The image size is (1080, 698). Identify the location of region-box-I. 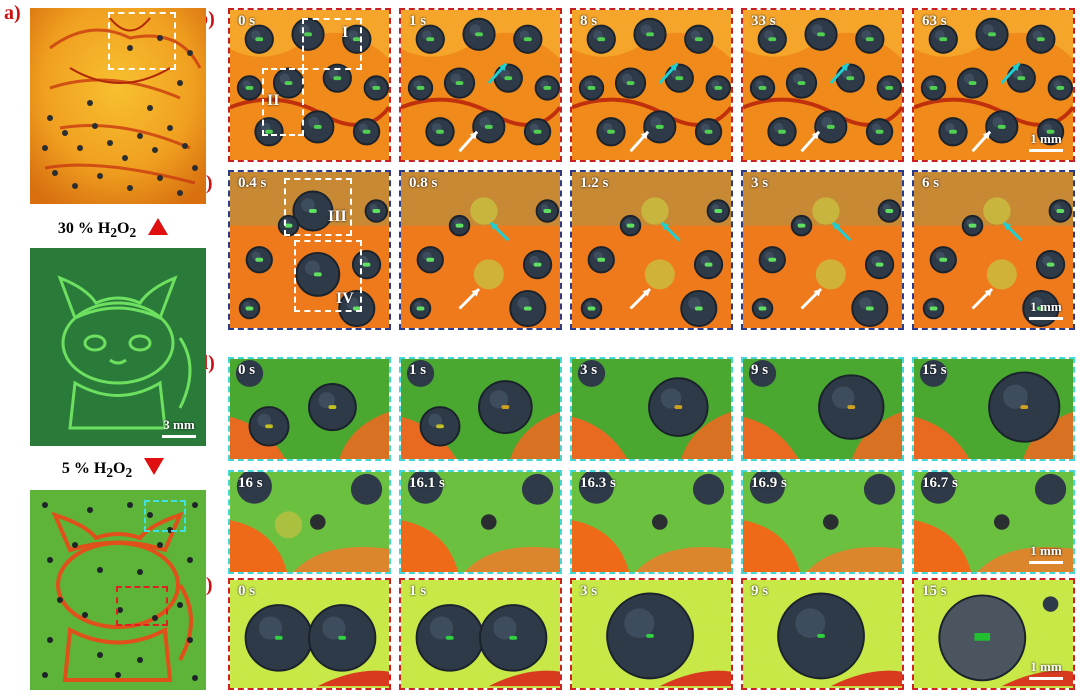
(332, 44).